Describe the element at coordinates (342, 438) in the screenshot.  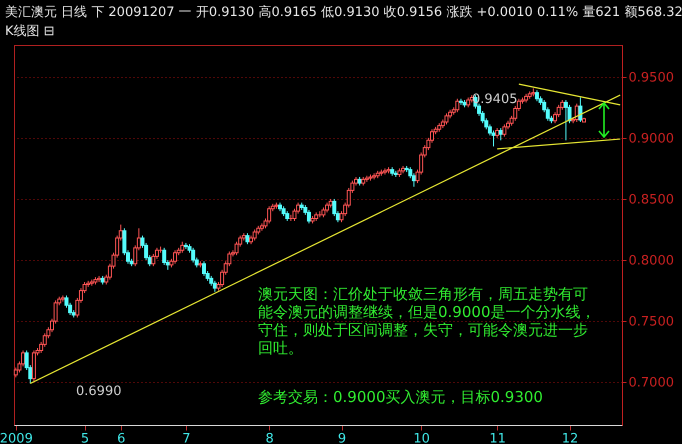
I see `x-tick-label: 9` at that location.